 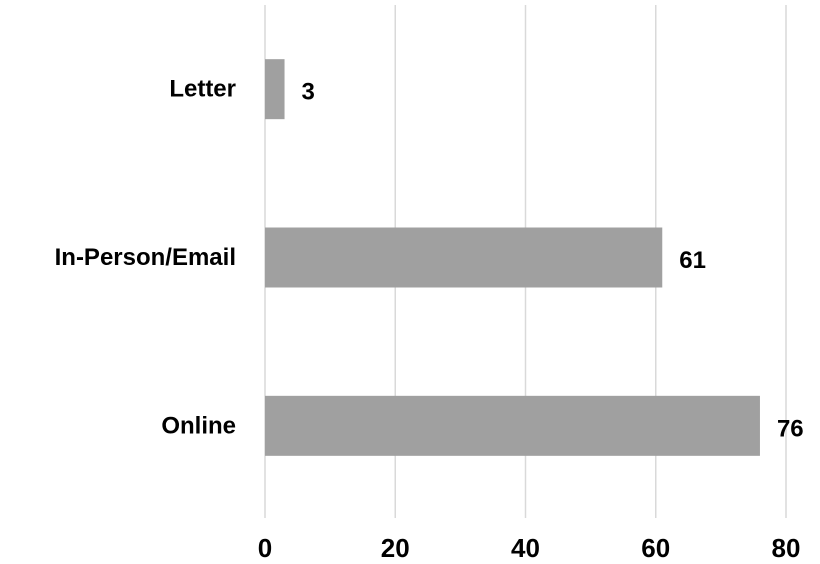 I want to click on data-label-in-person-email: 61, so click(x=692, y=260).